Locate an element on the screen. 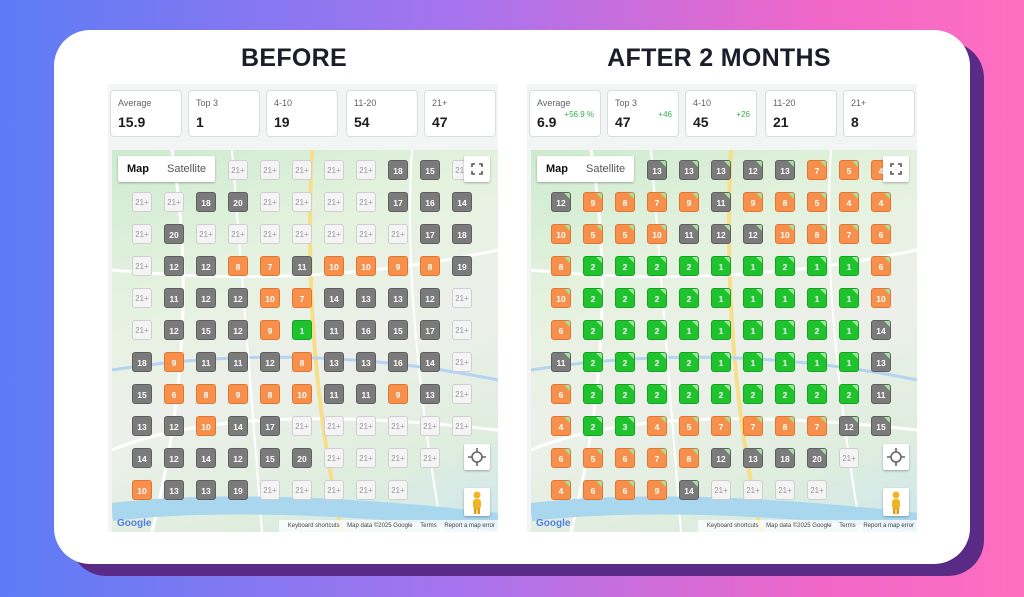 This screenshot has width=1024, height=597. terms-link: Terms is located at coordinates (428, 526).